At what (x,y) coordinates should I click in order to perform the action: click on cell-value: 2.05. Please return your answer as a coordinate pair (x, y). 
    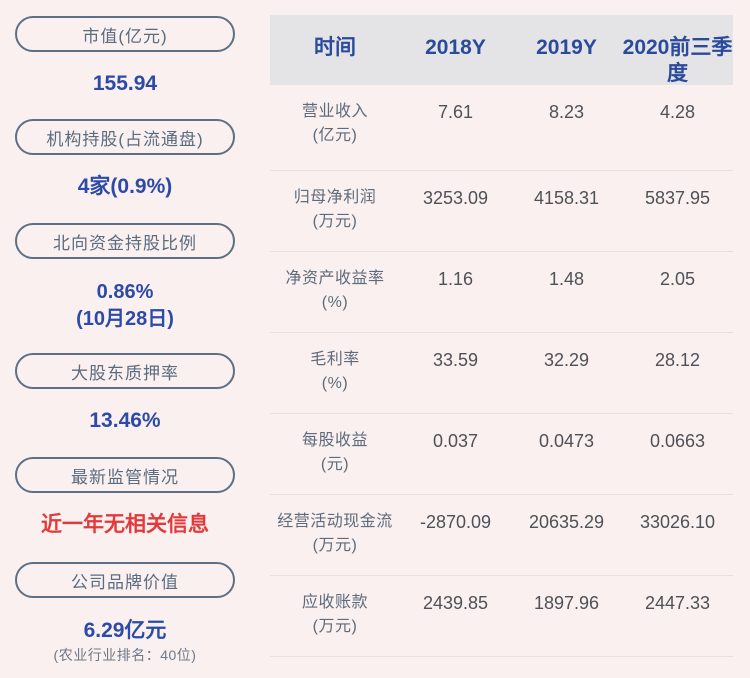
    Looking at the image, I should click on (677, 279).